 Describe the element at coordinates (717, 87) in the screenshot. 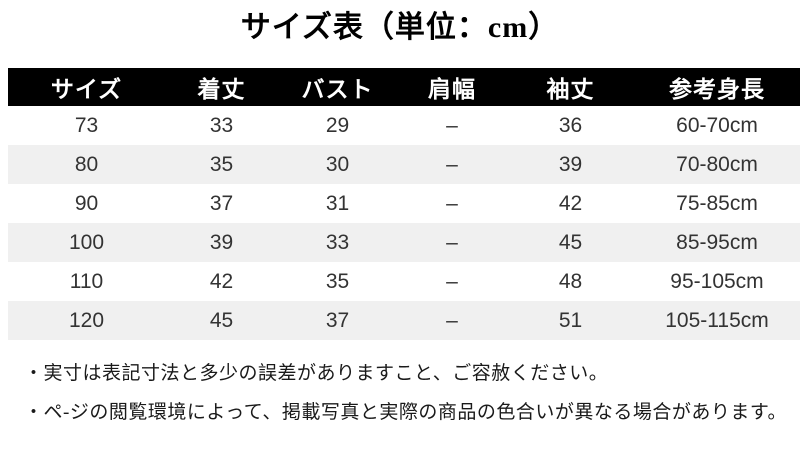

I see `col-header-height: 参考身長` at that location.